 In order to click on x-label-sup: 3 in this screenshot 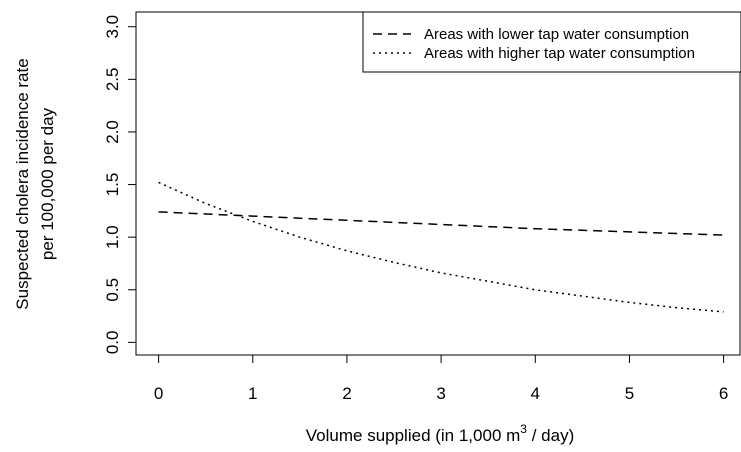, I will do `click(523, 429)`.